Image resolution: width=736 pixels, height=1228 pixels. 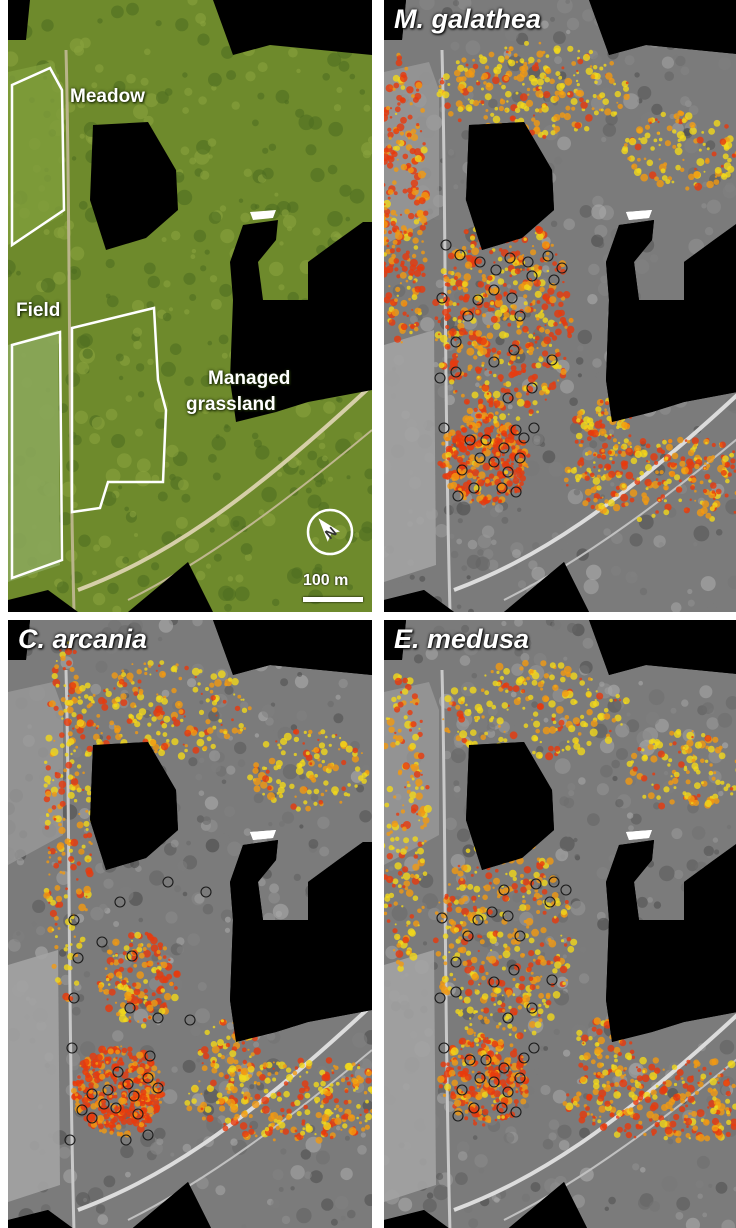 What do you see at coordinates (326, 580) in the screenshot?
I see `scale-bar-label: 100 m` at bounding box center [326, 580].